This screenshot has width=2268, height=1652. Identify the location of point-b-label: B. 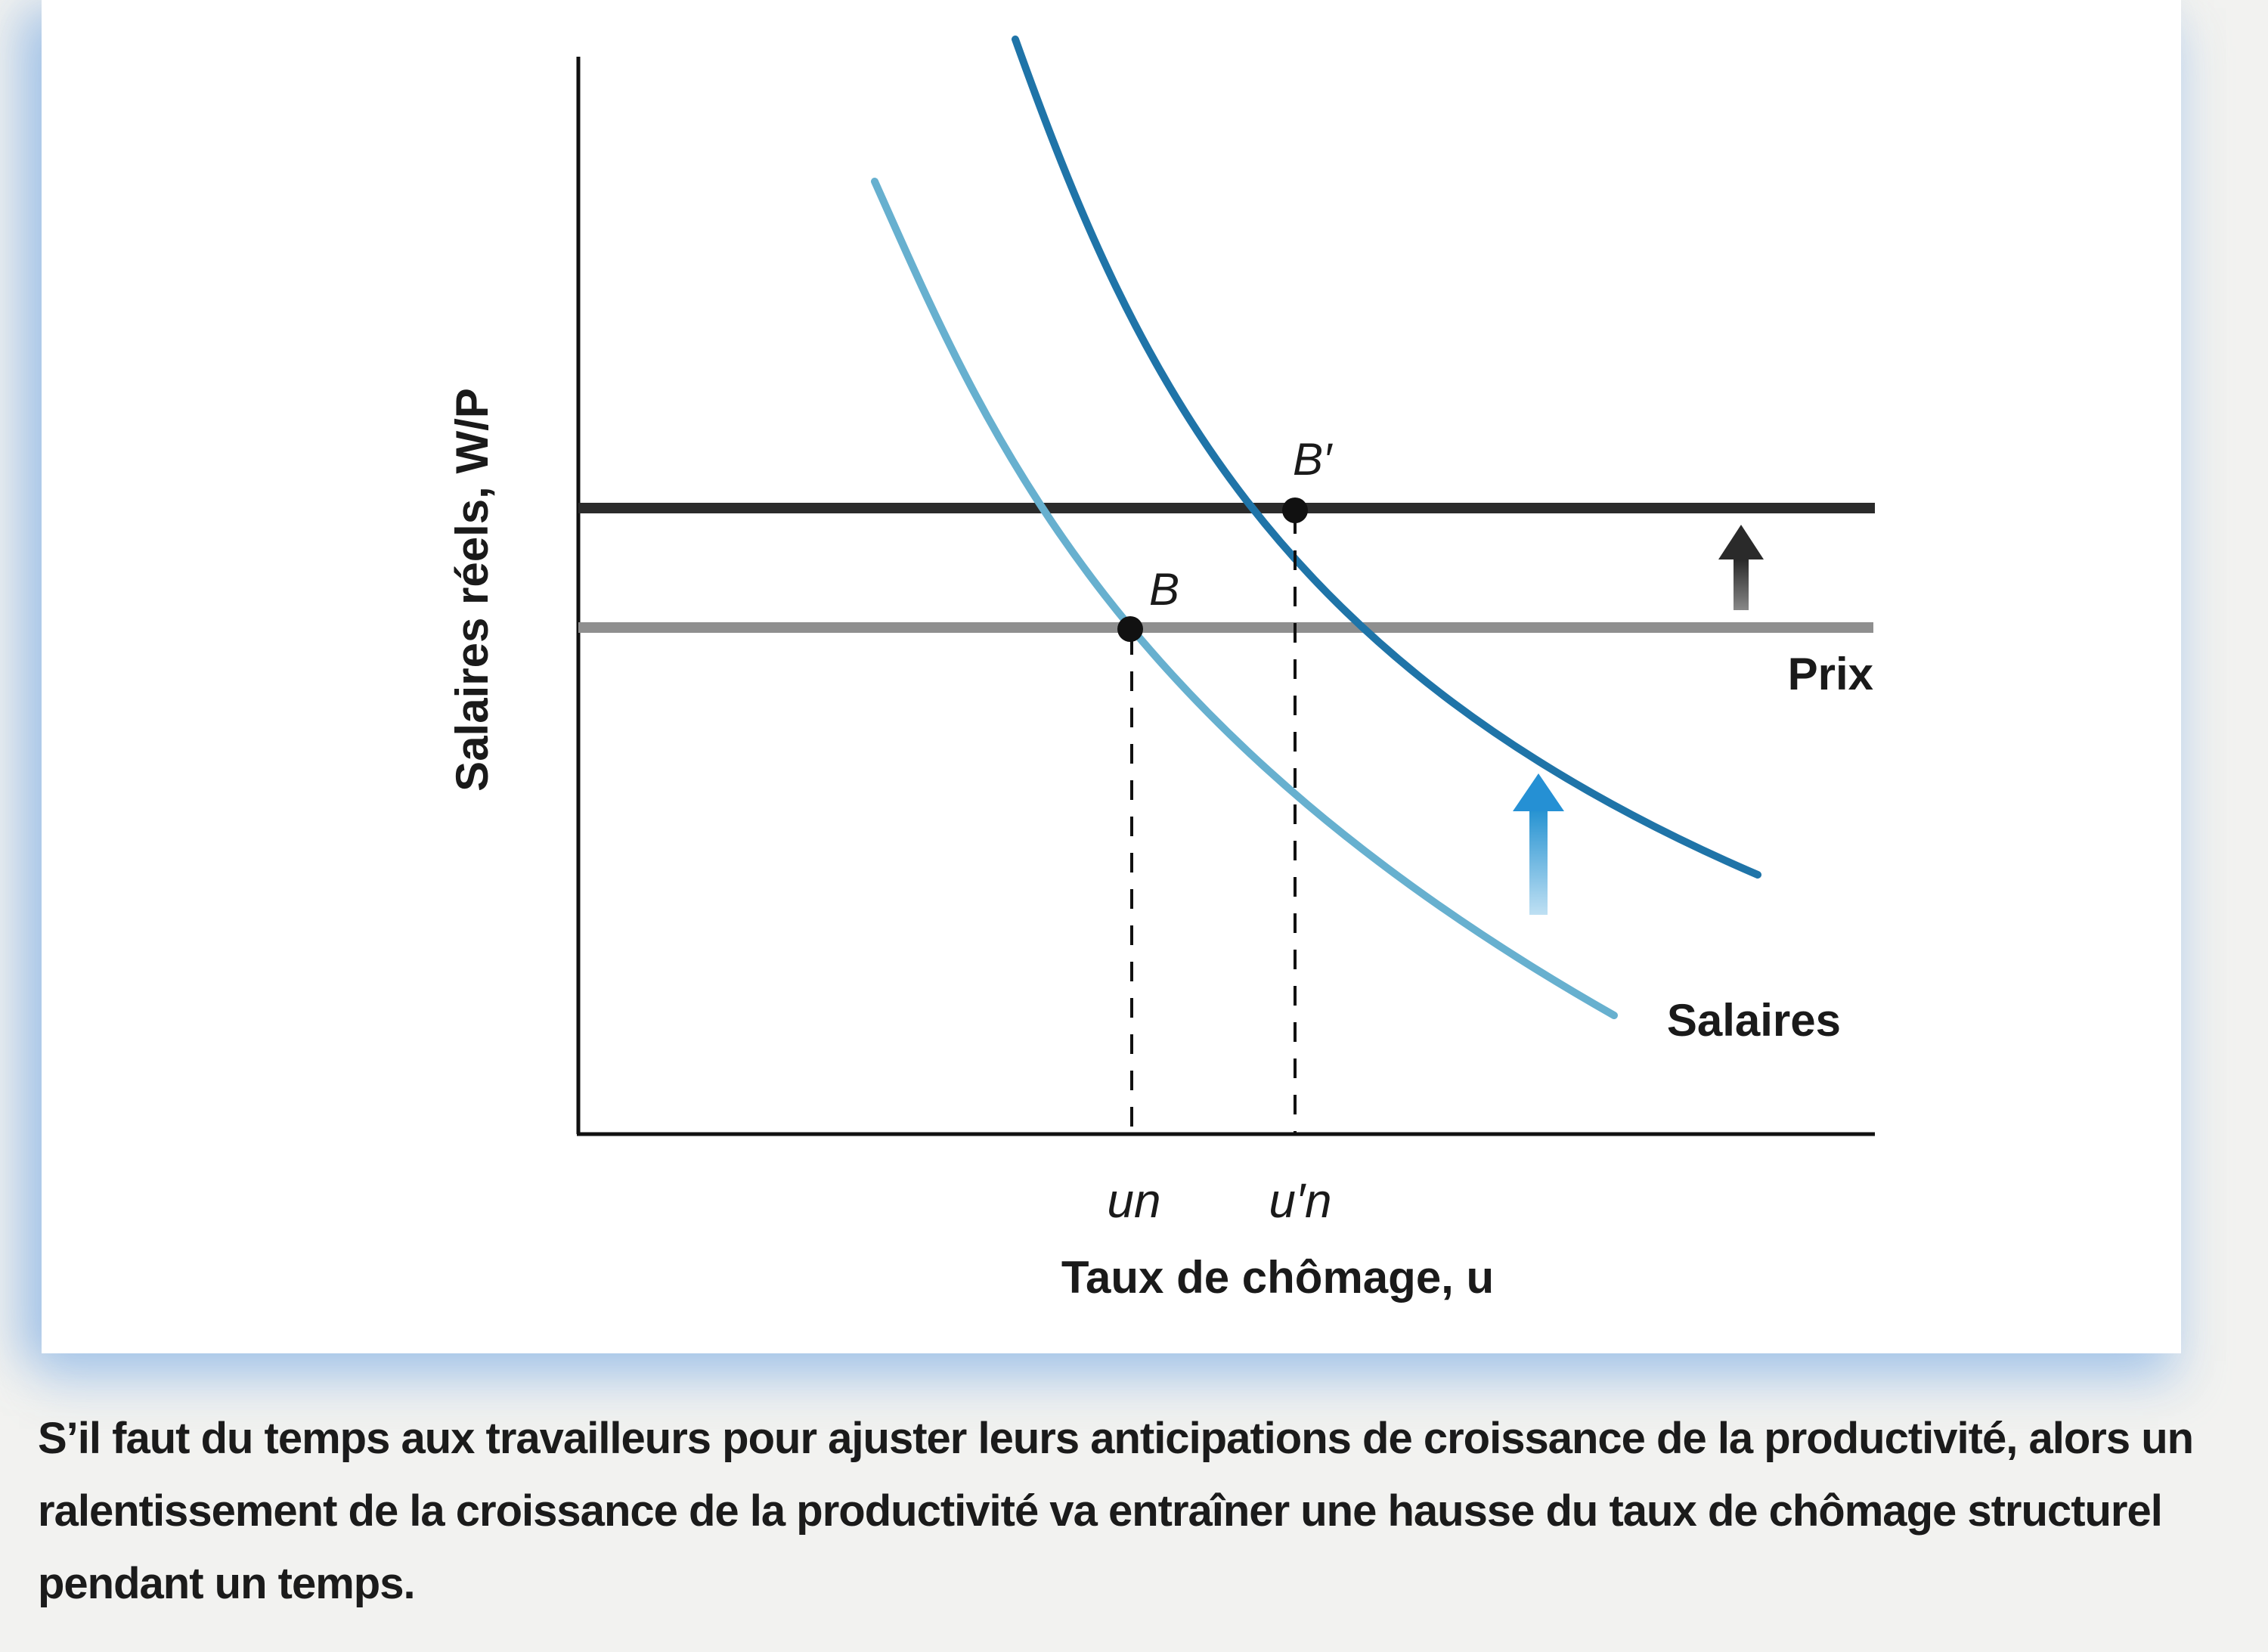
(1164, 590).